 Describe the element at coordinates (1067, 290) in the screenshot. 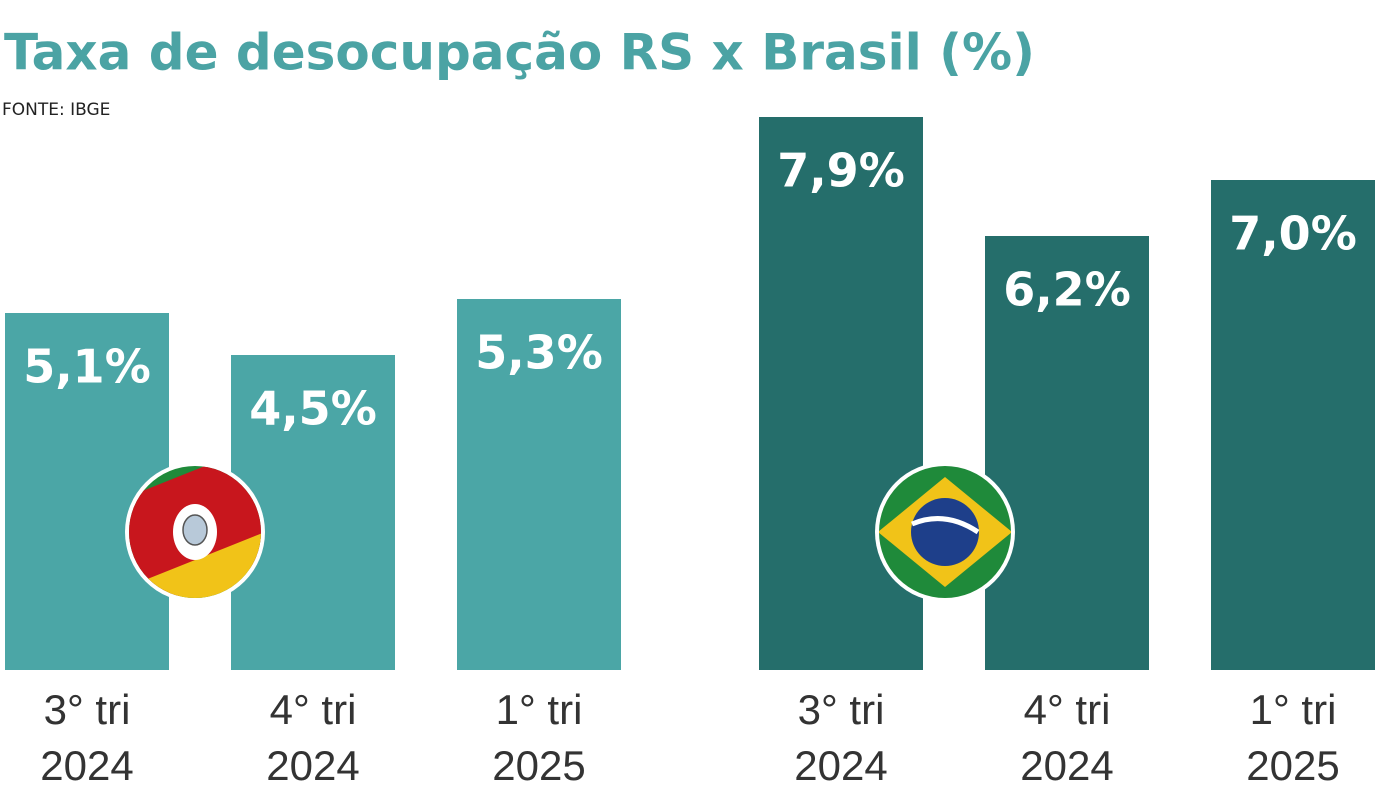

I see `value-label: 6,2%` at that location.